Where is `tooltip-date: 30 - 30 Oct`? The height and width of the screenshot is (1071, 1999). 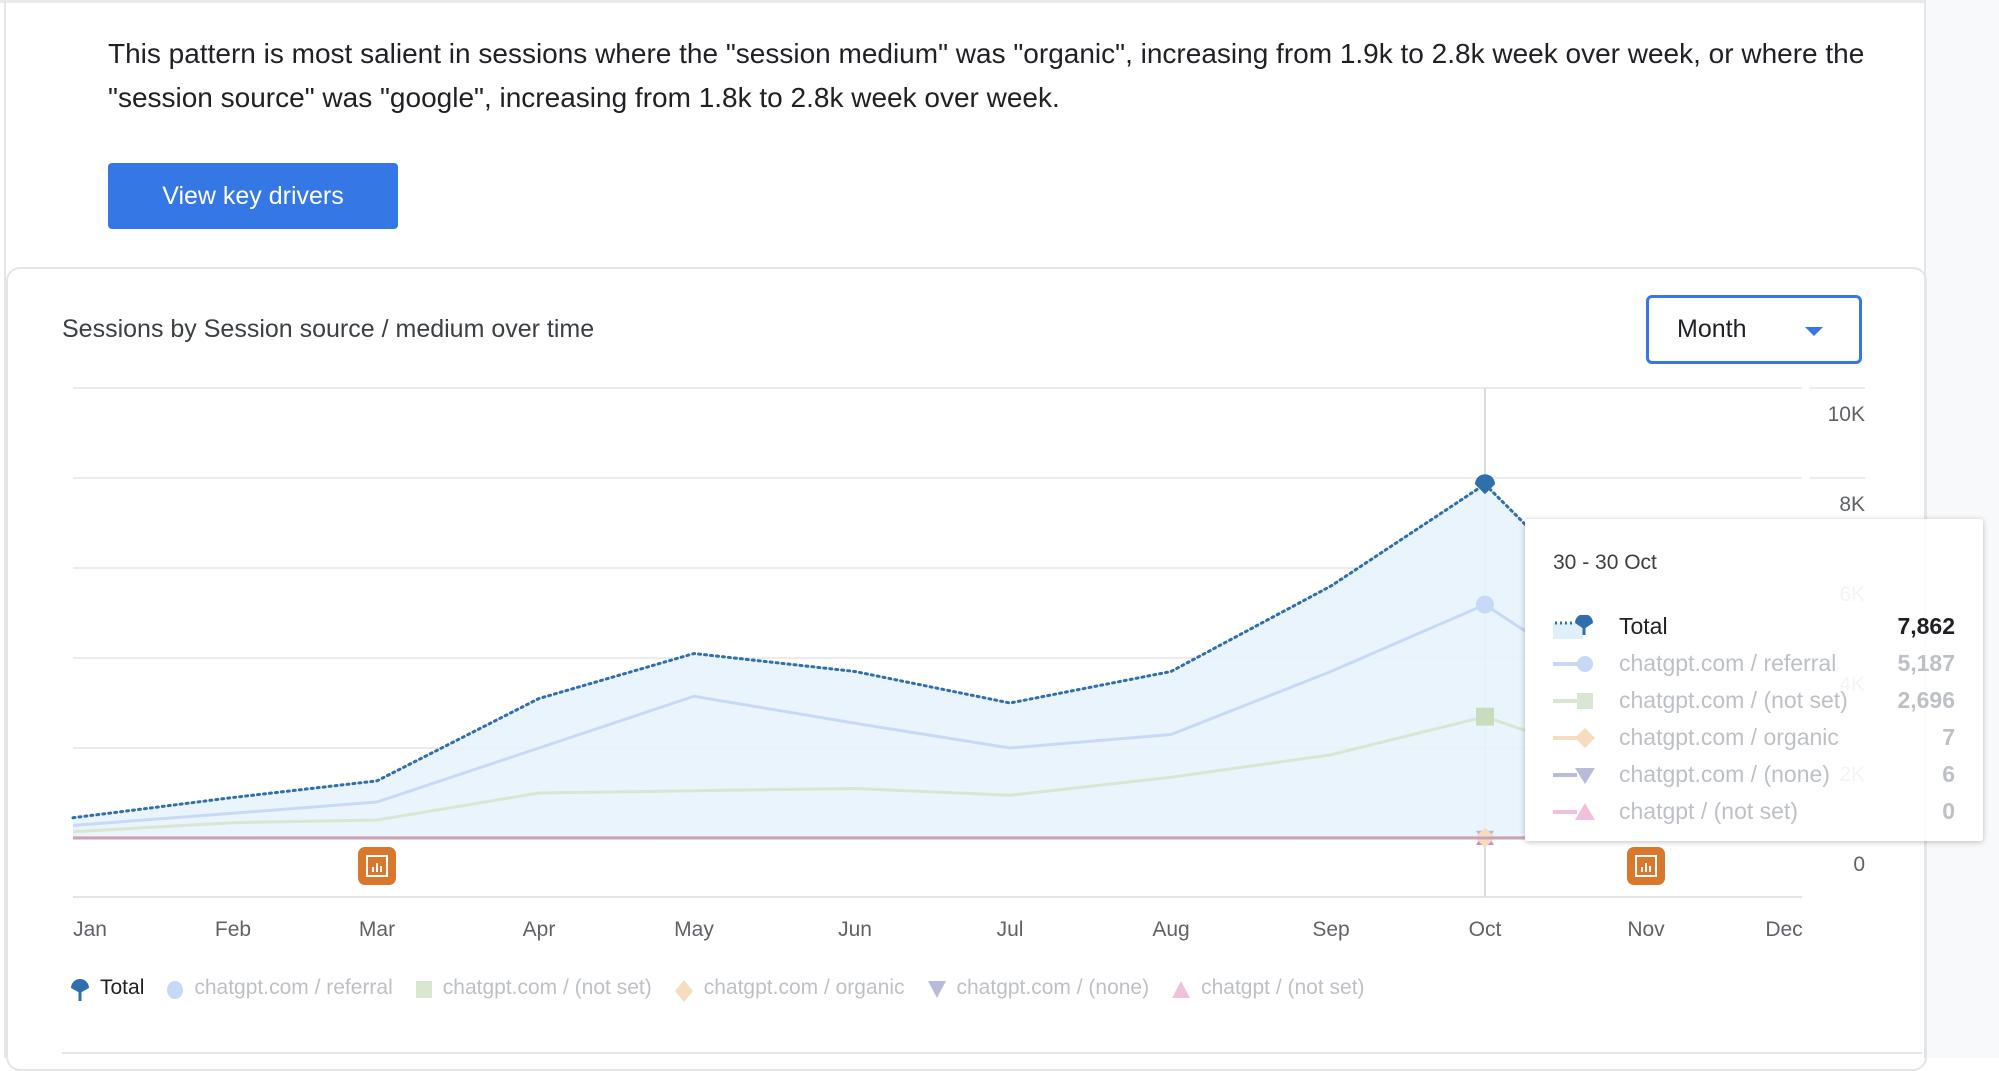 tooltip-date: 30 - 30 Oct is located at coordinates (1605, 563).